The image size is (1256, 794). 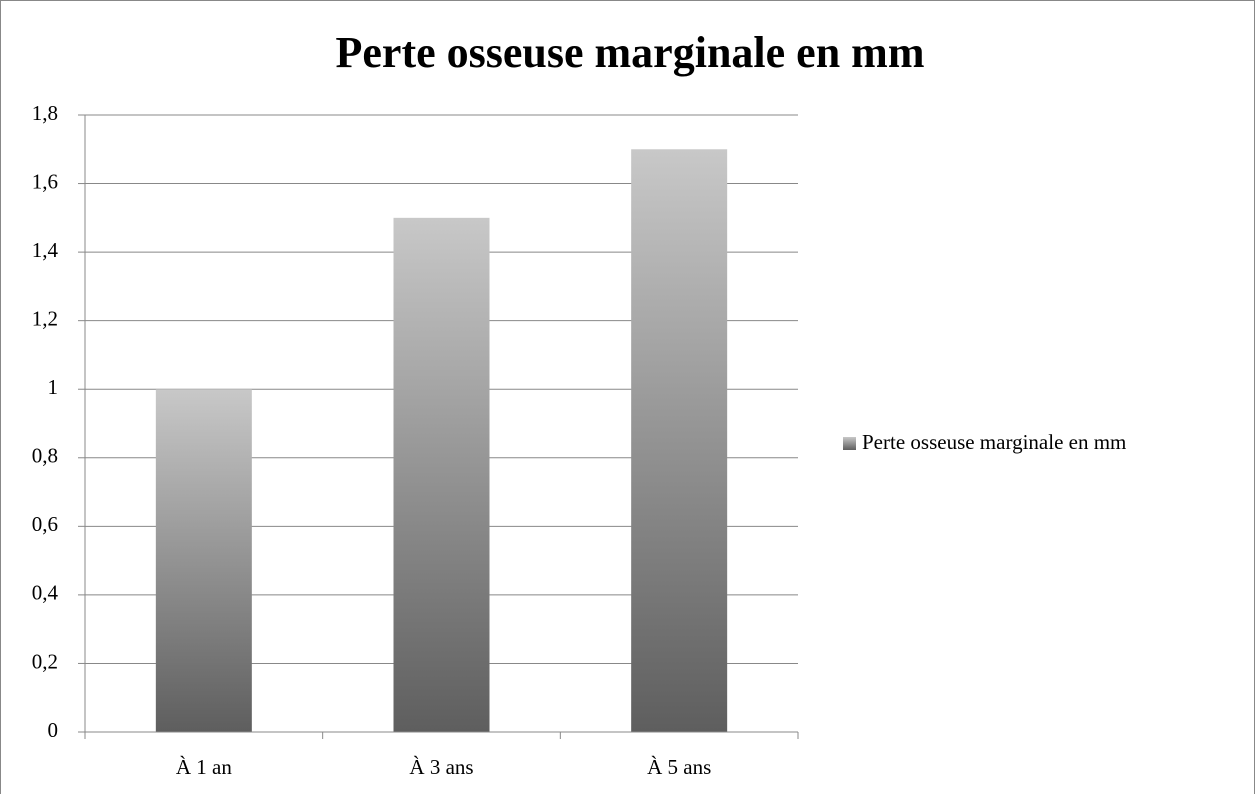 I want to click on y-tick-label: 1,2, so click(x=45, y=318).